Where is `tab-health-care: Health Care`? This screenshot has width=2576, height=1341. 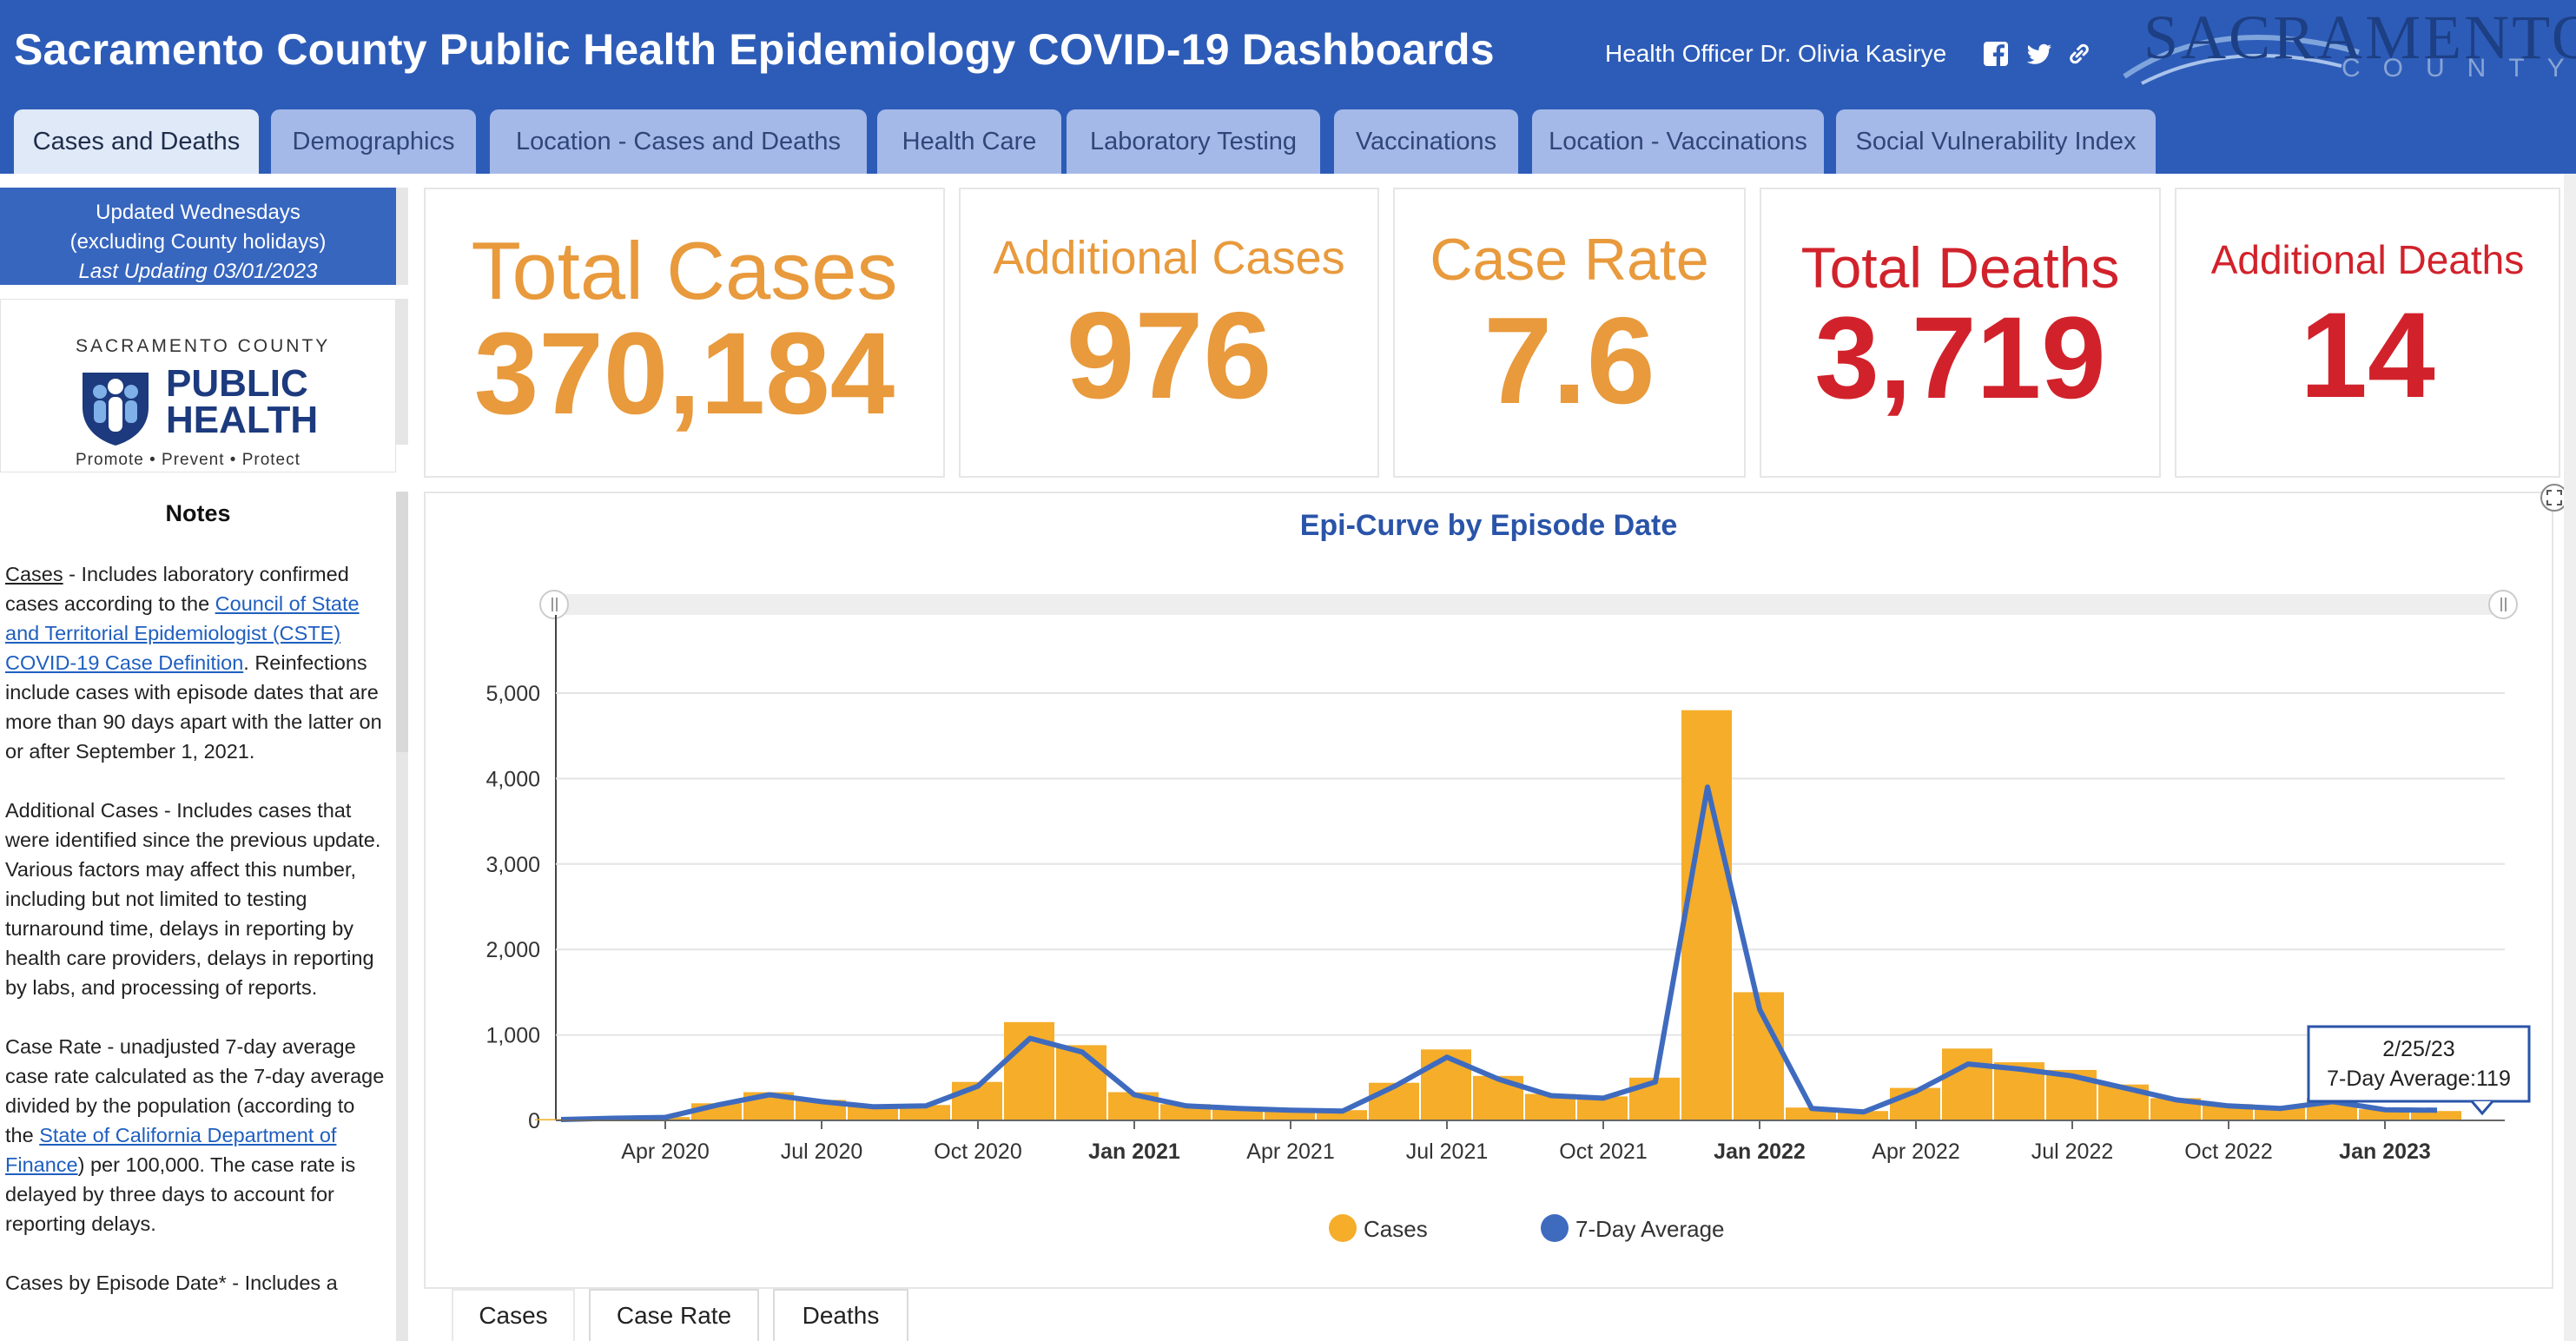
tab-health-care: Health Care is located at coordinates (969, 141).